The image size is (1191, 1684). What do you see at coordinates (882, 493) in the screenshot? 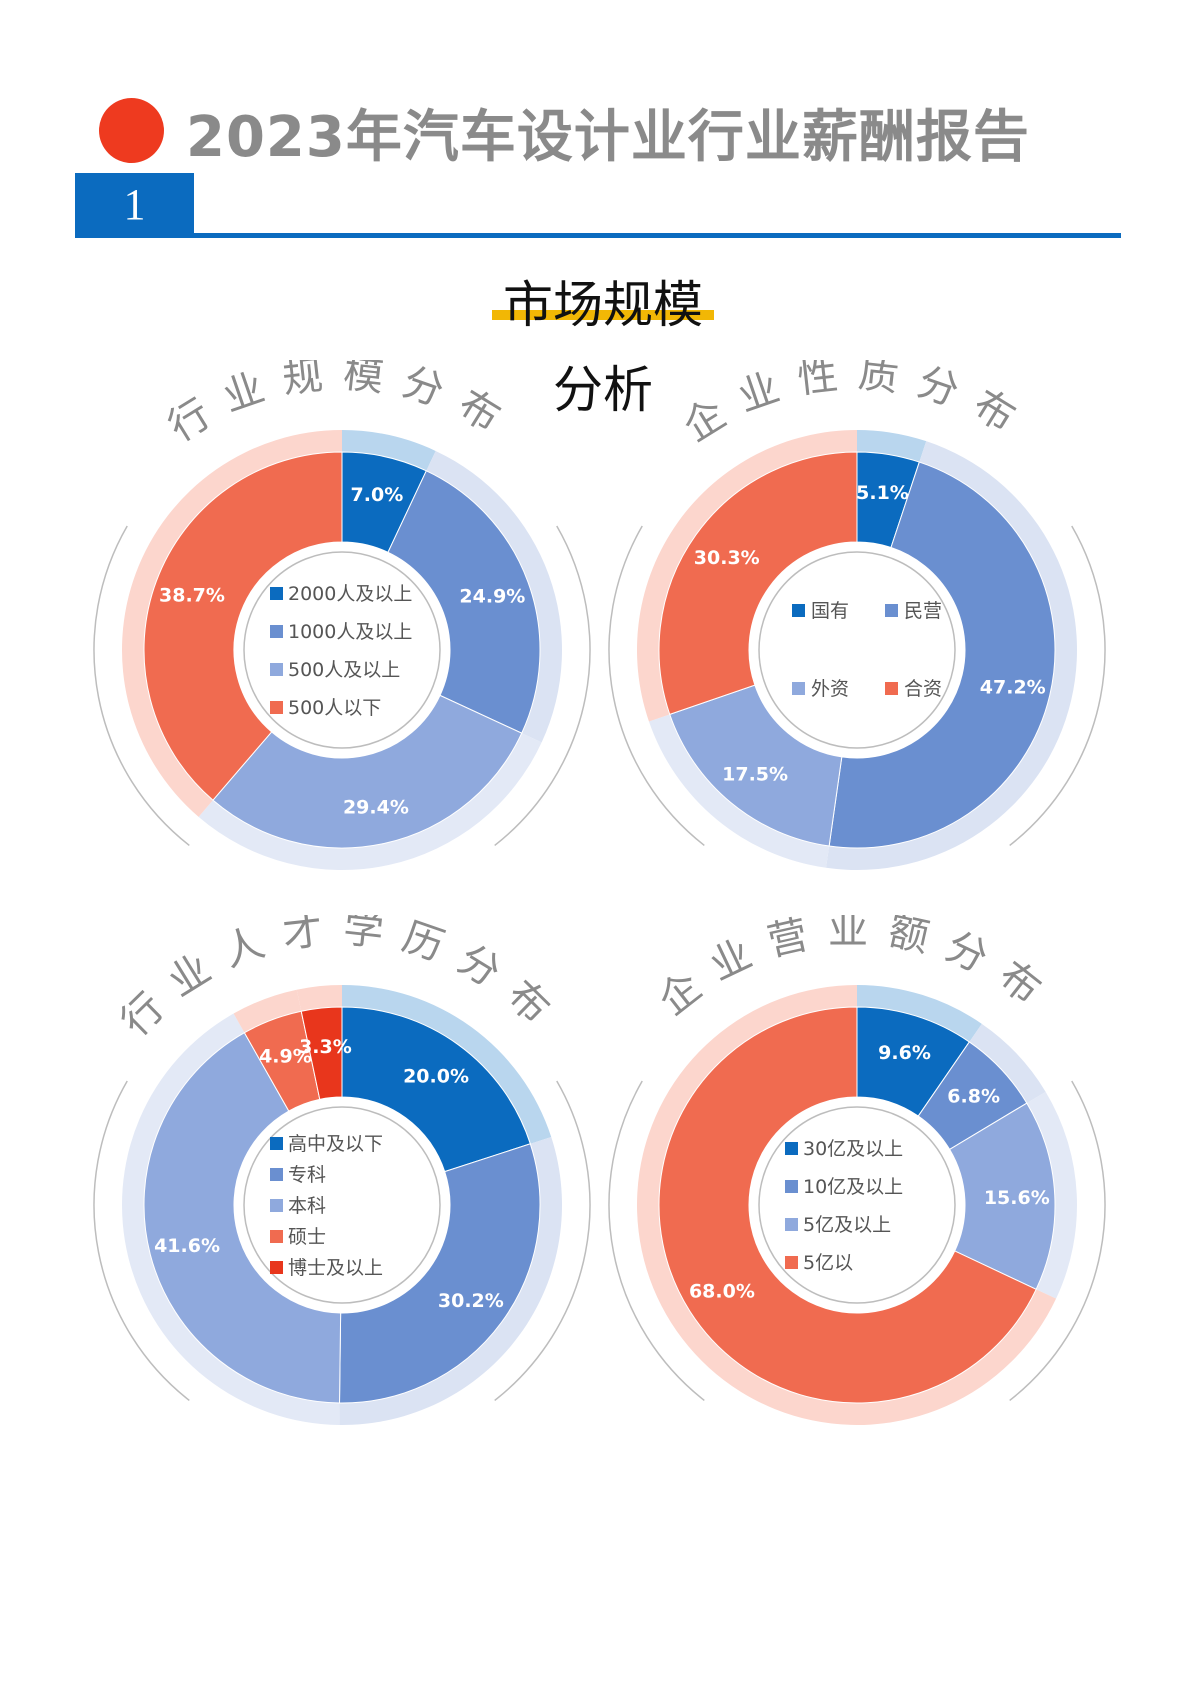
I see `data-label: 5.1%` at bounding box center [882, 493].